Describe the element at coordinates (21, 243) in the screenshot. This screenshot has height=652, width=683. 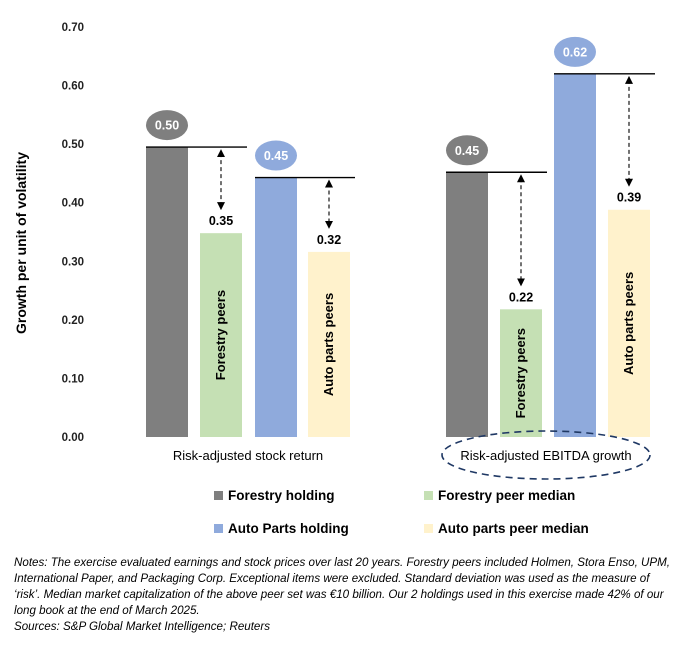
I see `y-axis-label: Growth per unit of volatility` at that location.